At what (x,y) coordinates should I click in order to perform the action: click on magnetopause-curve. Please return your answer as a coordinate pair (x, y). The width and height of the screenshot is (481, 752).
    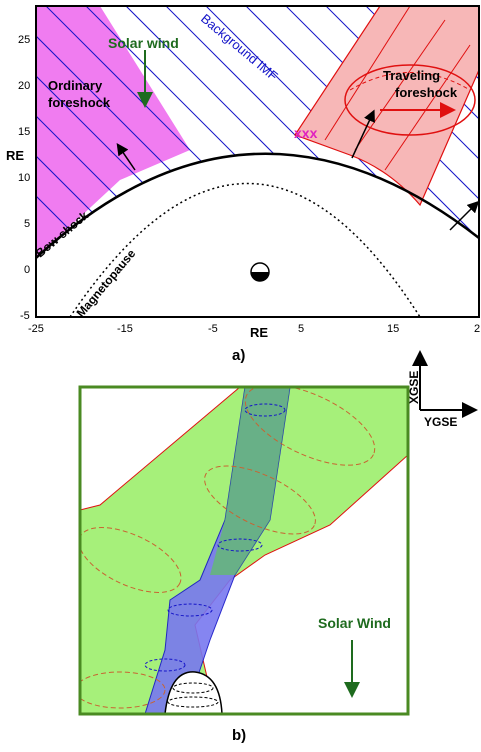
    Looking at the image, I should click on (245, 249).